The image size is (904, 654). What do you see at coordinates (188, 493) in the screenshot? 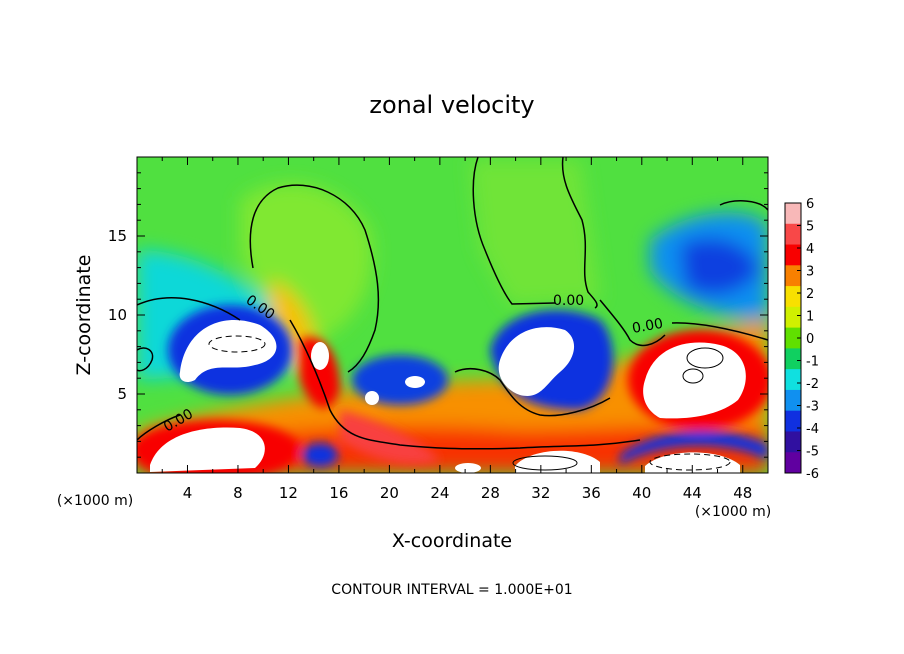
I see `x-tick-label: 4` at bounding box center [188, 493].